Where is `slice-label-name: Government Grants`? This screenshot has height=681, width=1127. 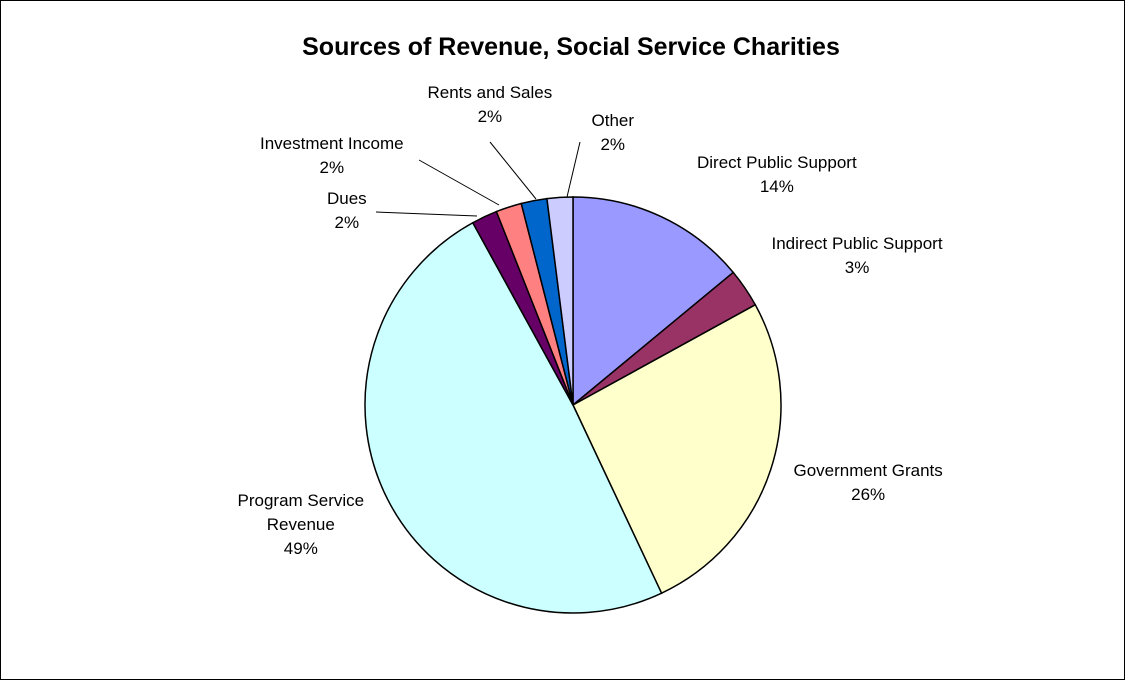 slice-label-name: Government Grants is located at coordinates (868, 470).